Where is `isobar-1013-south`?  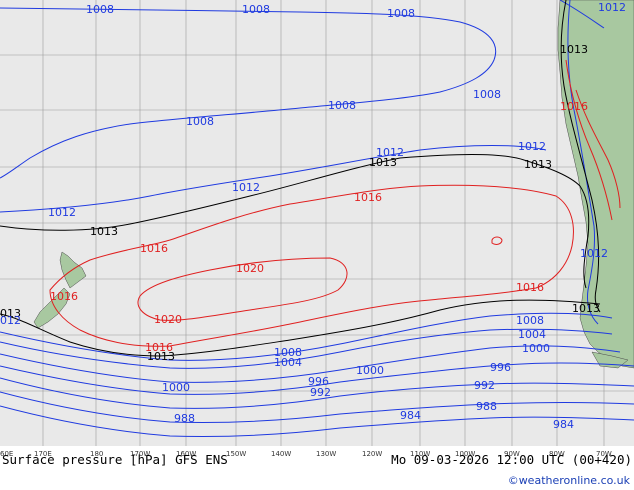 isobar-1013-south is located at coordinates (300, 328).